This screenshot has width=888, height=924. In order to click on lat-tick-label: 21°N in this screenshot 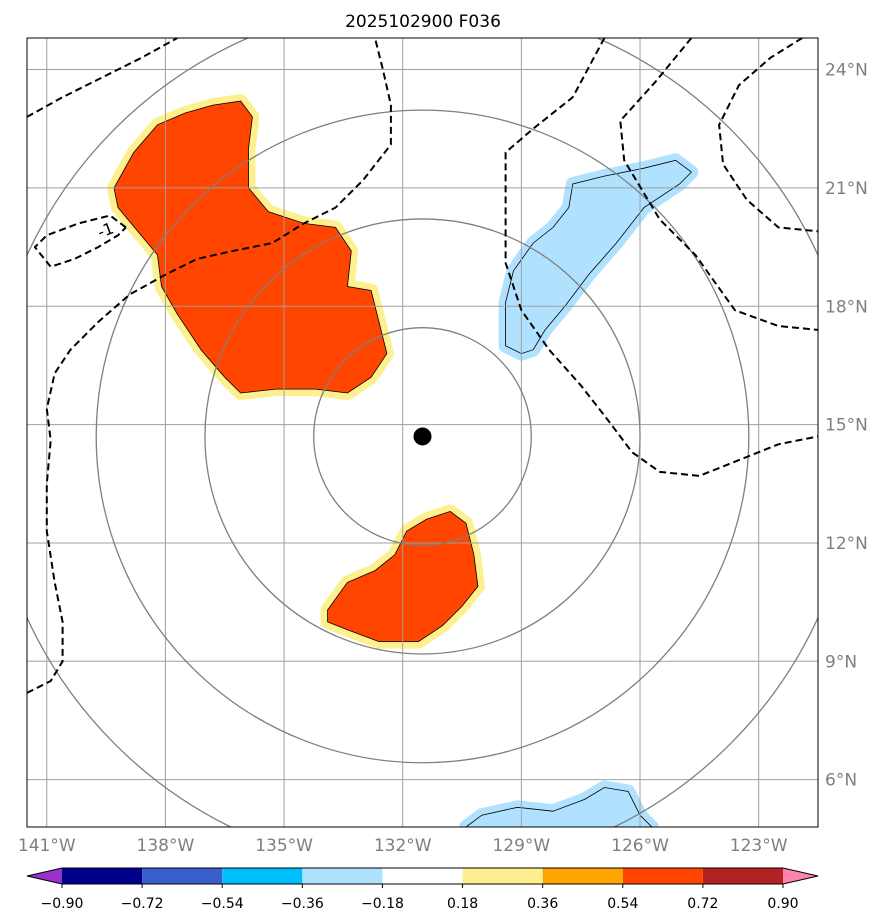, I will do `click(846, 189)`.